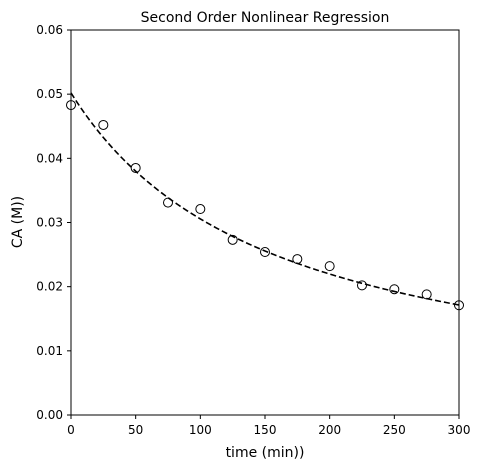 The width and height of the screenshot is (482, 469). What do you see at coordinates (49, 287) in the screenshot?
I see `y-tick-label: 0.02` at bounding box center [49, 287].